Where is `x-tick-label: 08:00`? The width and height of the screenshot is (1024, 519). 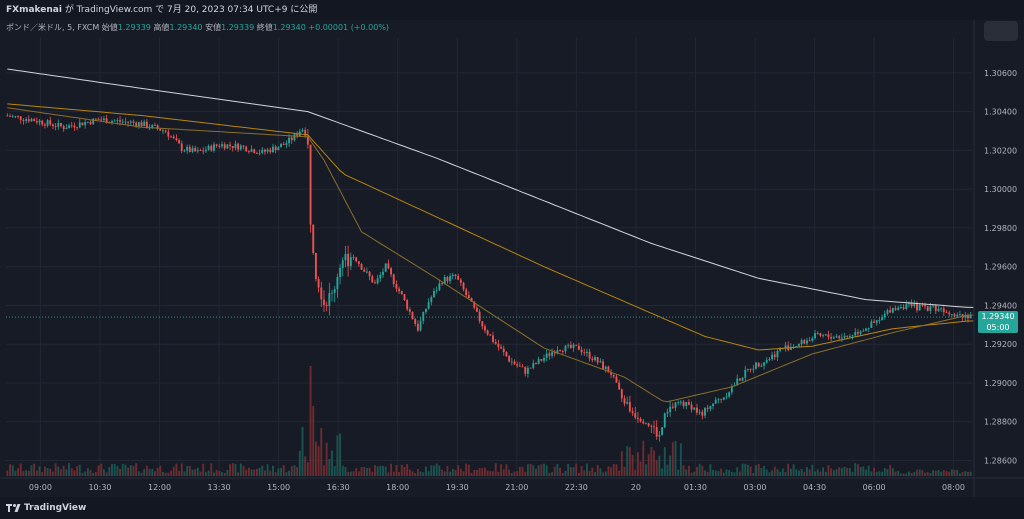 x-tick-label: 08:00 is located at coordinates (953, 487).